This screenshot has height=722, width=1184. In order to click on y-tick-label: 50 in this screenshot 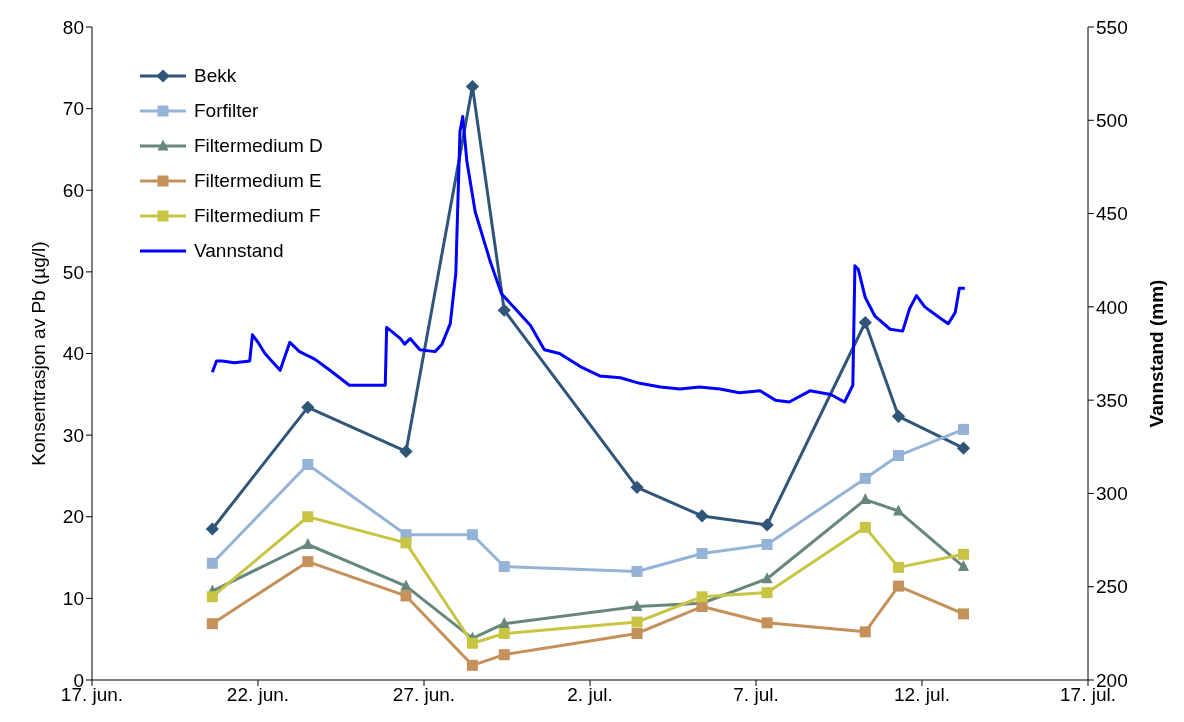, I will do `click(73, 272)`.